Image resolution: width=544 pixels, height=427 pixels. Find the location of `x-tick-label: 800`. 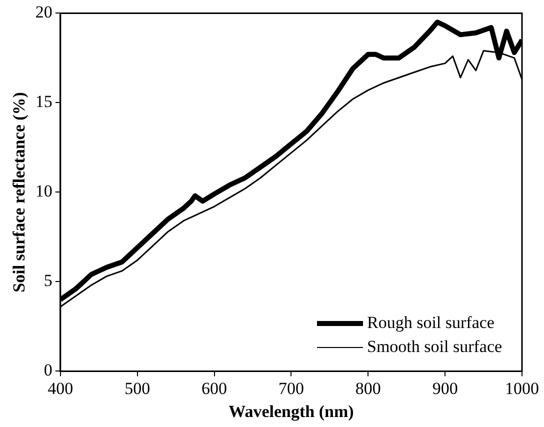

x-tick-label: 800 is located at coordinates (368, 388).